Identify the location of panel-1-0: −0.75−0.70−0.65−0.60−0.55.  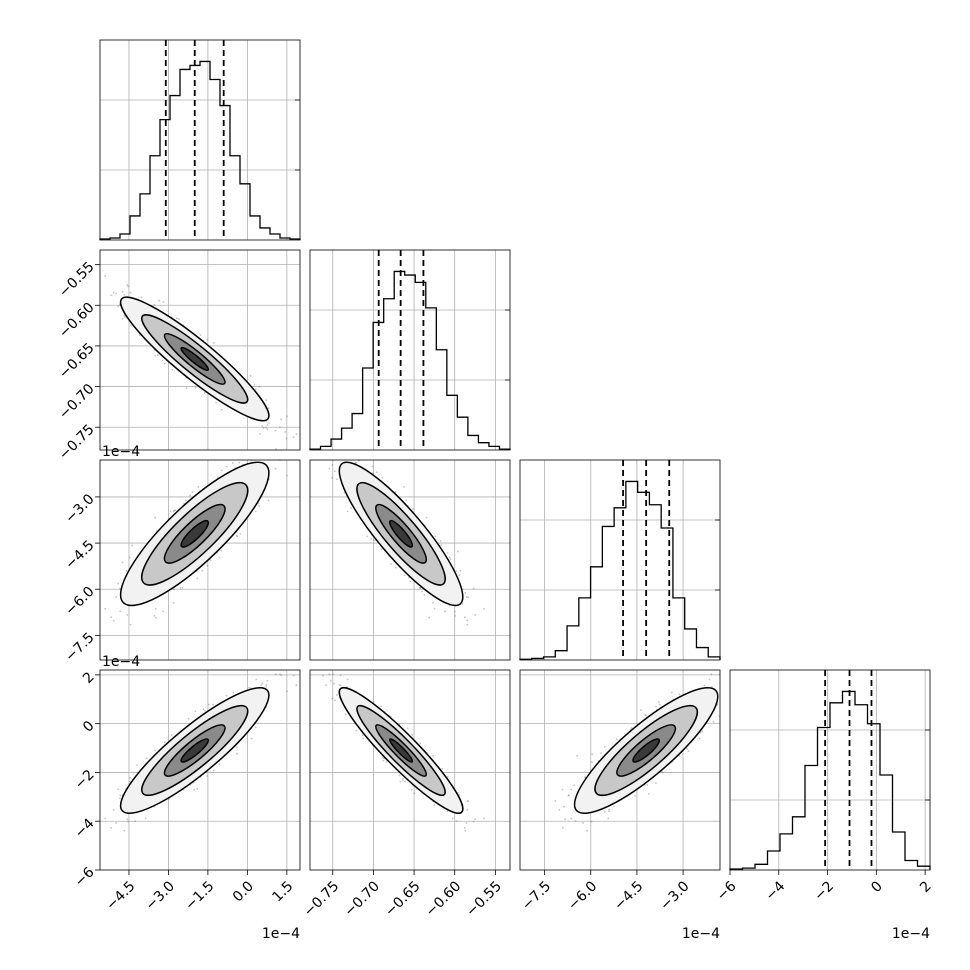
(178, 356).